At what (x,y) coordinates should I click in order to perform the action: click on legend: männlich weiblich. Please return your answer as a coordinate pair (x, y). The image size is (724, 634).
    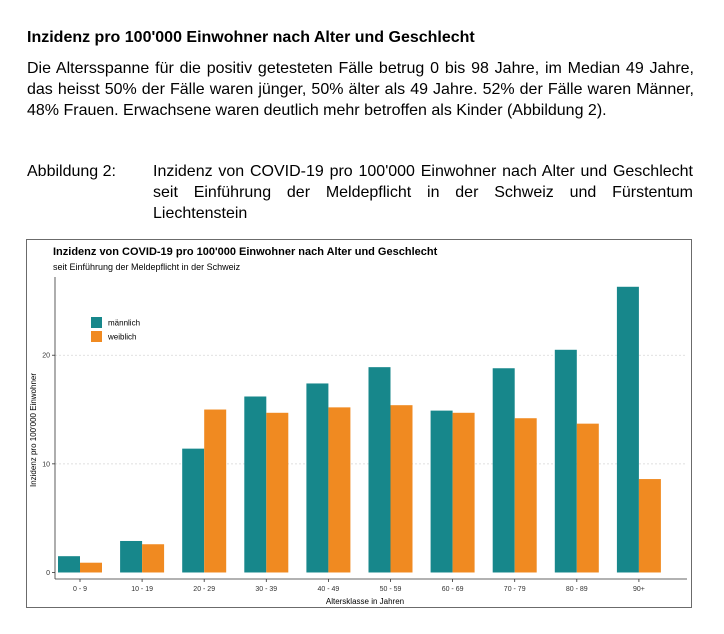
    Looking at the image, I should click on (115, 329).